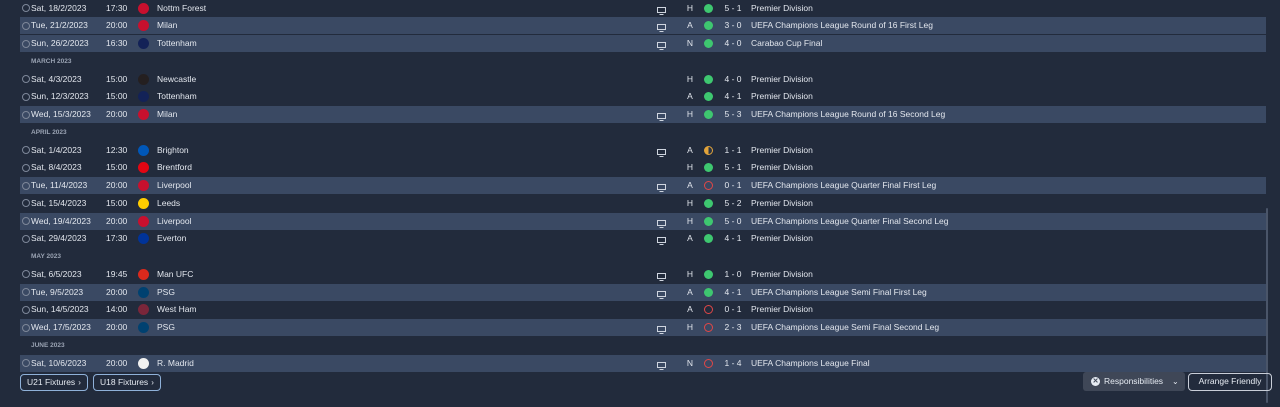  I want to click on fixture-date: Tue, 11/4/2023, so click(59, 185).